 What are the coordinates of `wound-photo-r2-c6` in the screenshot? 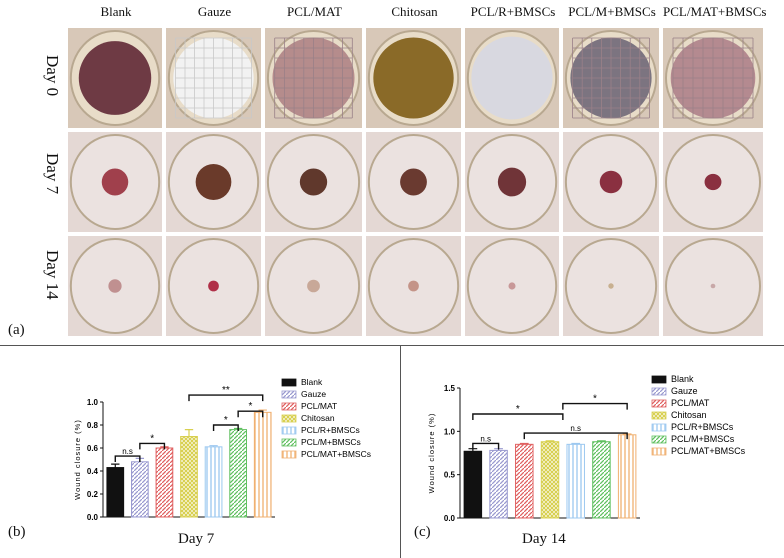 It's located at (713, 286).